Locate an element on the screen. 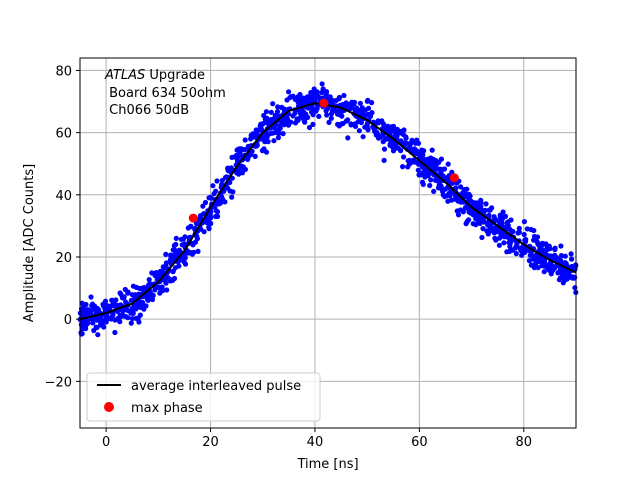  y-tick-label: 40 is located at coordinates (63, 196).